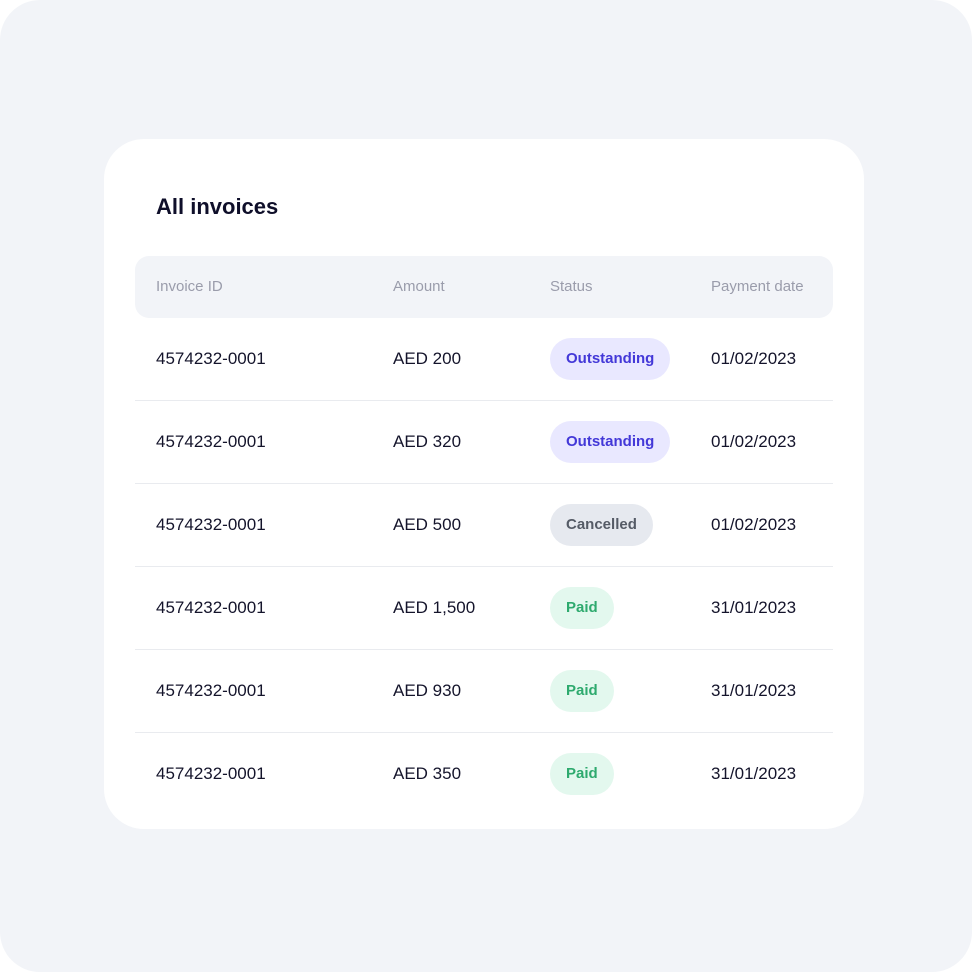 The width and height of the screenshot is (972, 972). What do you see at coordinates (427, 441) in the screenshot?
I see `amount: AED 320` at bounding box center [427, 441].